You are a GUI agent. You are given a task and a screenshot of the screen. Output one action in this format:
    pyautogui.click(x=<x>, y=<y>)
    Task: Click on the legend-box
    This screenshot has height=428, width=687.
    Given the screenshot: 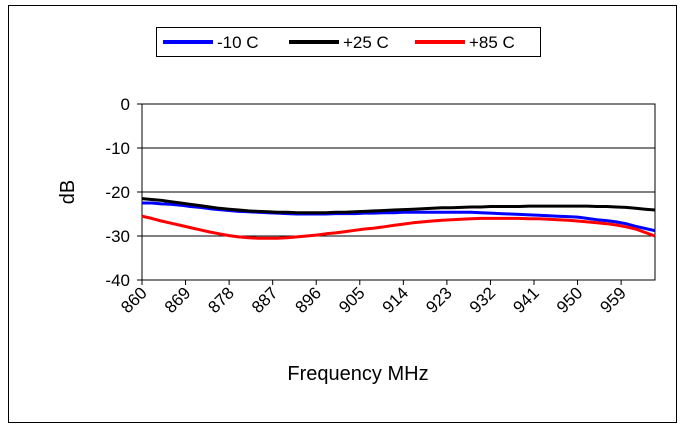 What is the action you would take?
    pyautogui.click(x=348, y=42)
    